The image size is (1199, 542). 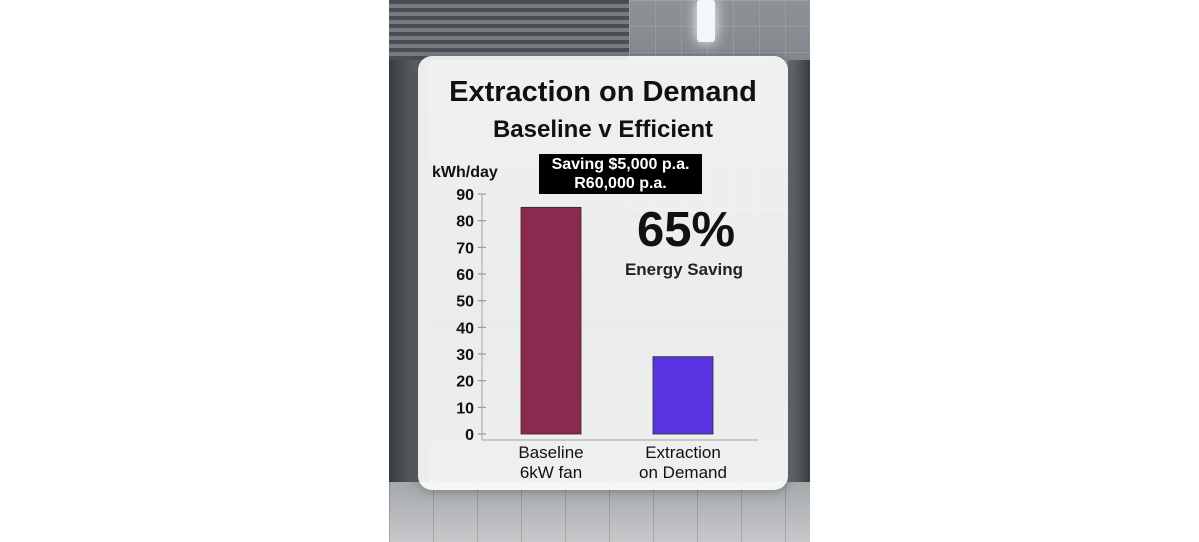 I want to click on y-tick-label: 10, so click(x=465, y=408).